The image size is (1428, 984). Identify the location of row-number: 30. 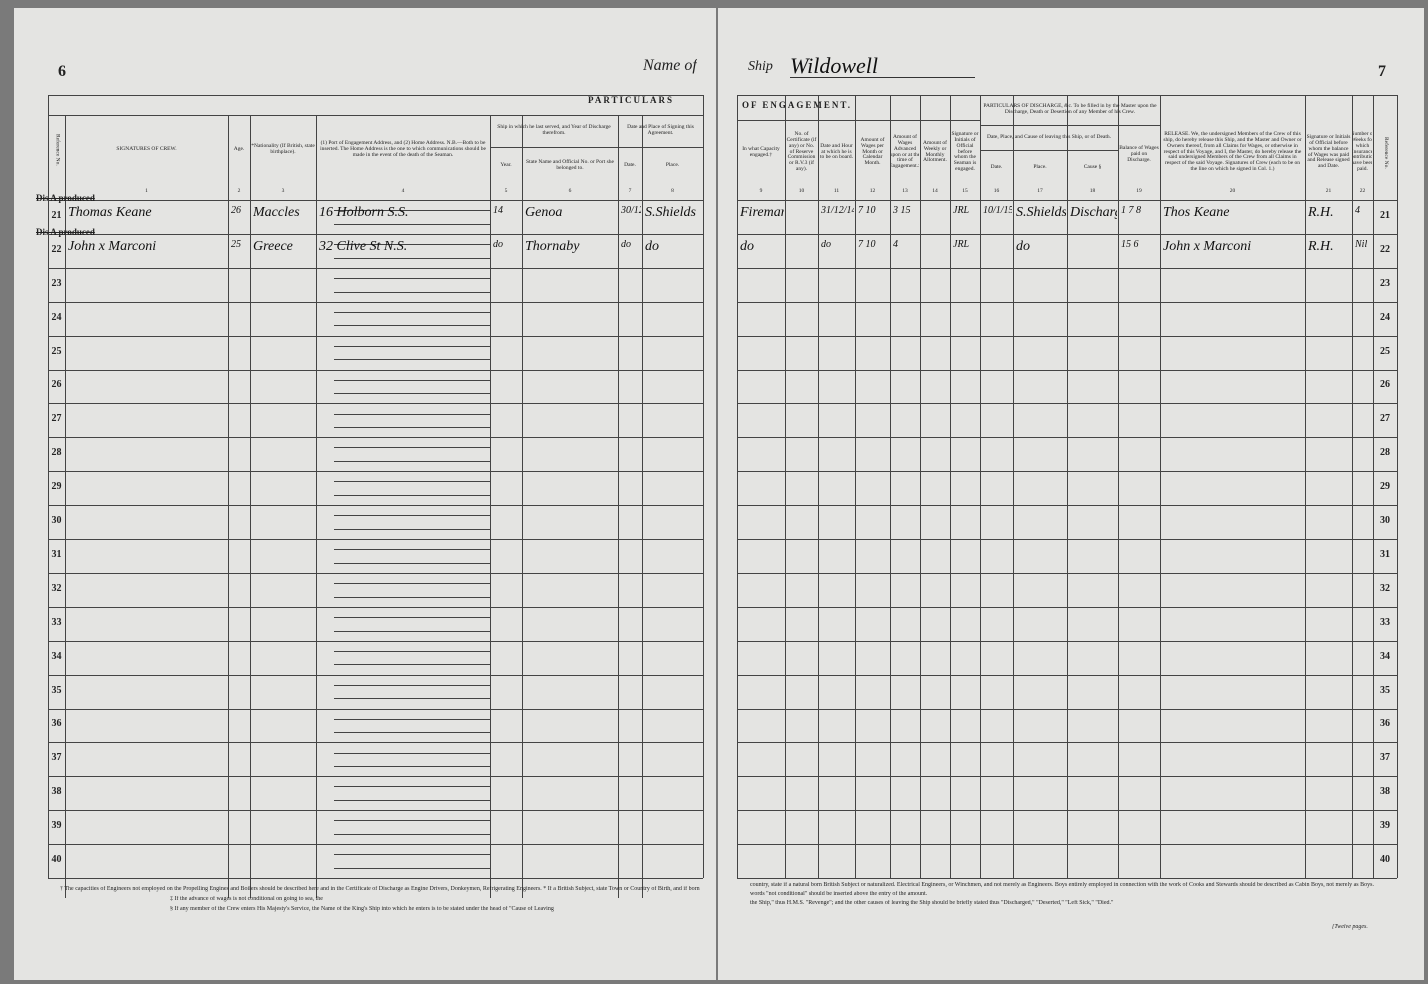
(56, 521).